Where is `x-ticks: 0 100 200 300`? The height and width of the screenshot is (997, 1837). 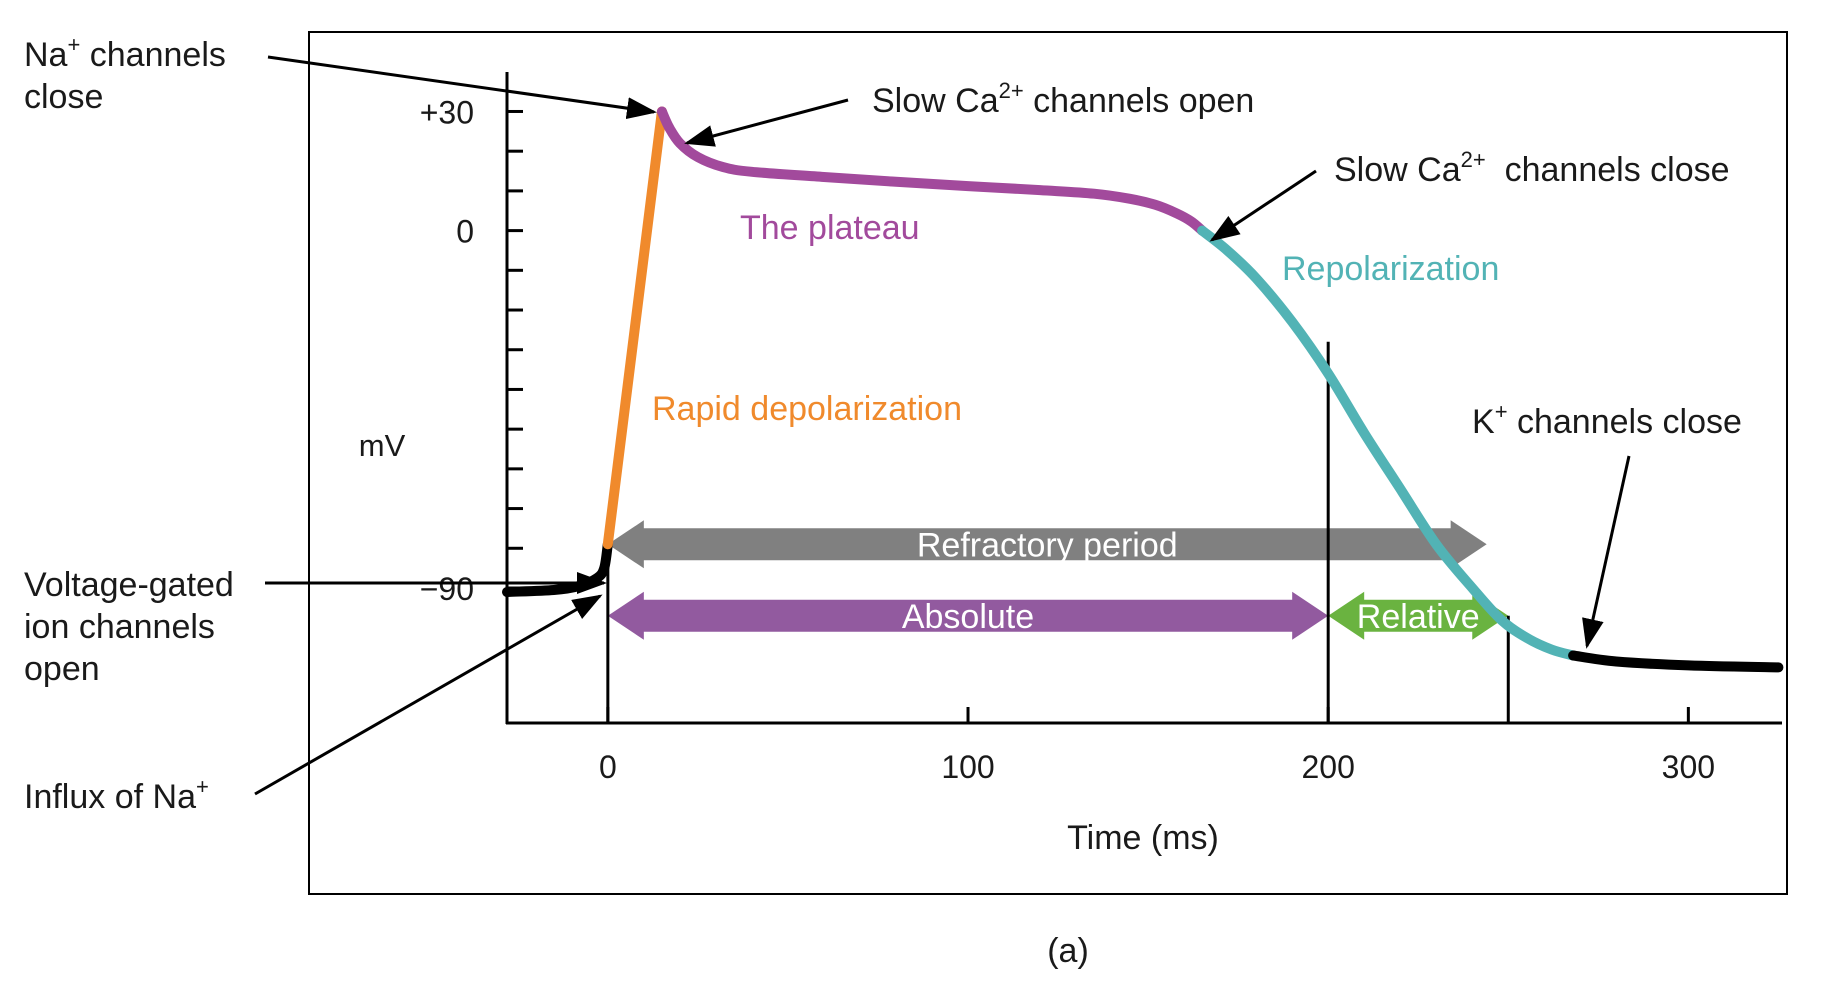
x-ticks: 0 100 200 300 is located at coordinates (1157, 746).